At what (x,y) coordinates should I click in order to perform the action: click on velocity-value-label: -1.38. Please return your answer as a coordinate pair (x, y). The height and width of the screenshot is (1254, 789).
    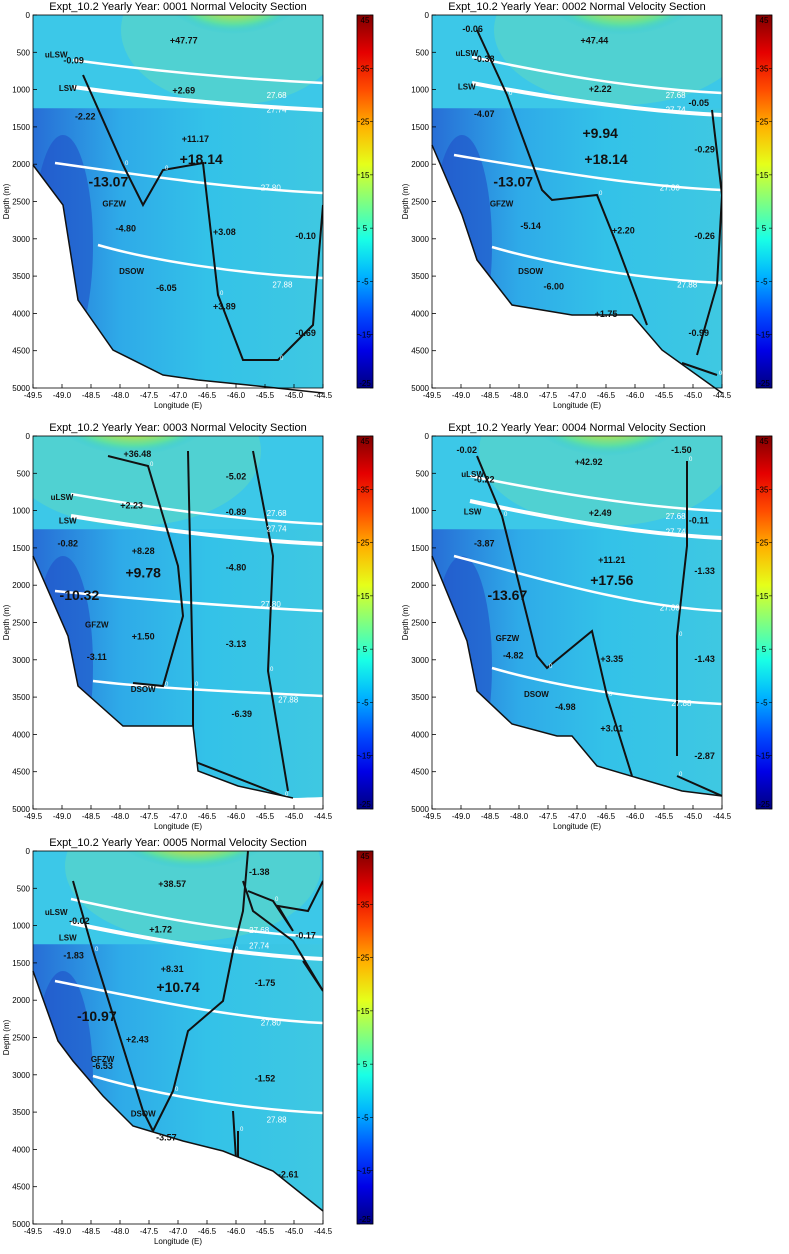
    Looking at the image, I should click on (259, 872).